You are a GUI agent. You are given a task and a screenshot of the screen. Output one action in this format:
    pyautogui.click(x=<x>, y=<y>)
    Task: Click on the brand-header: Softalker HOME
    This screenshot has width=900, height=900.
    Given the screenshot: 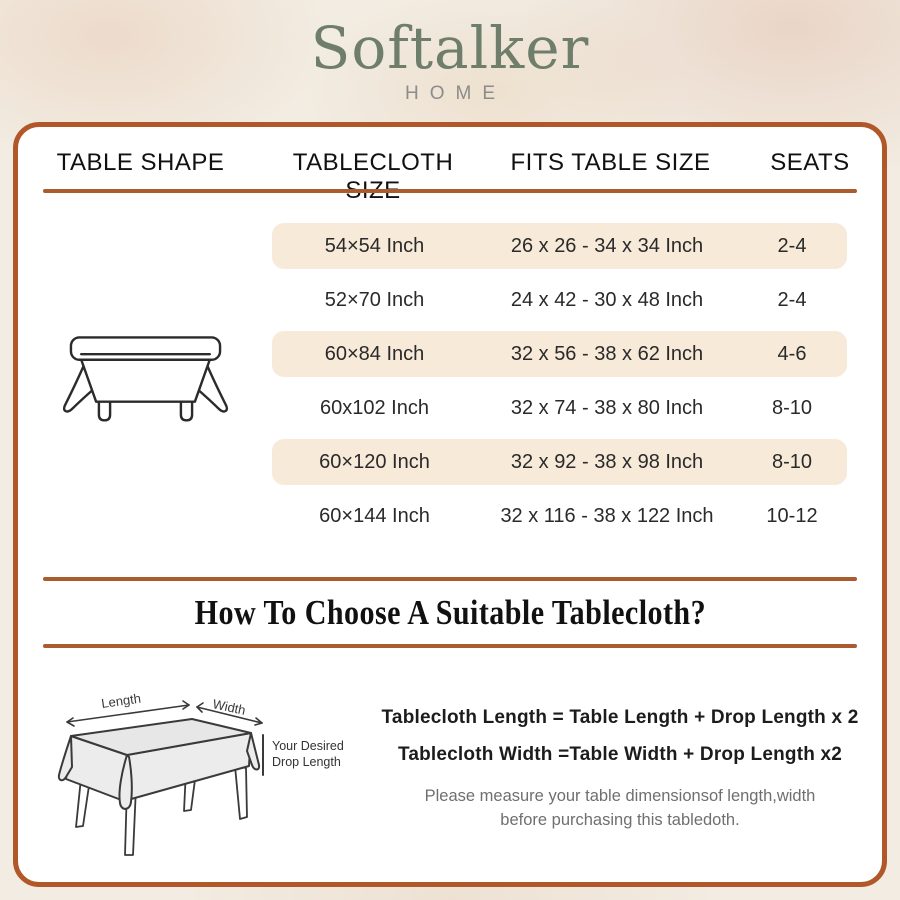 What is the action you would take?
    pyautogui.click(x=450, y=61)
    